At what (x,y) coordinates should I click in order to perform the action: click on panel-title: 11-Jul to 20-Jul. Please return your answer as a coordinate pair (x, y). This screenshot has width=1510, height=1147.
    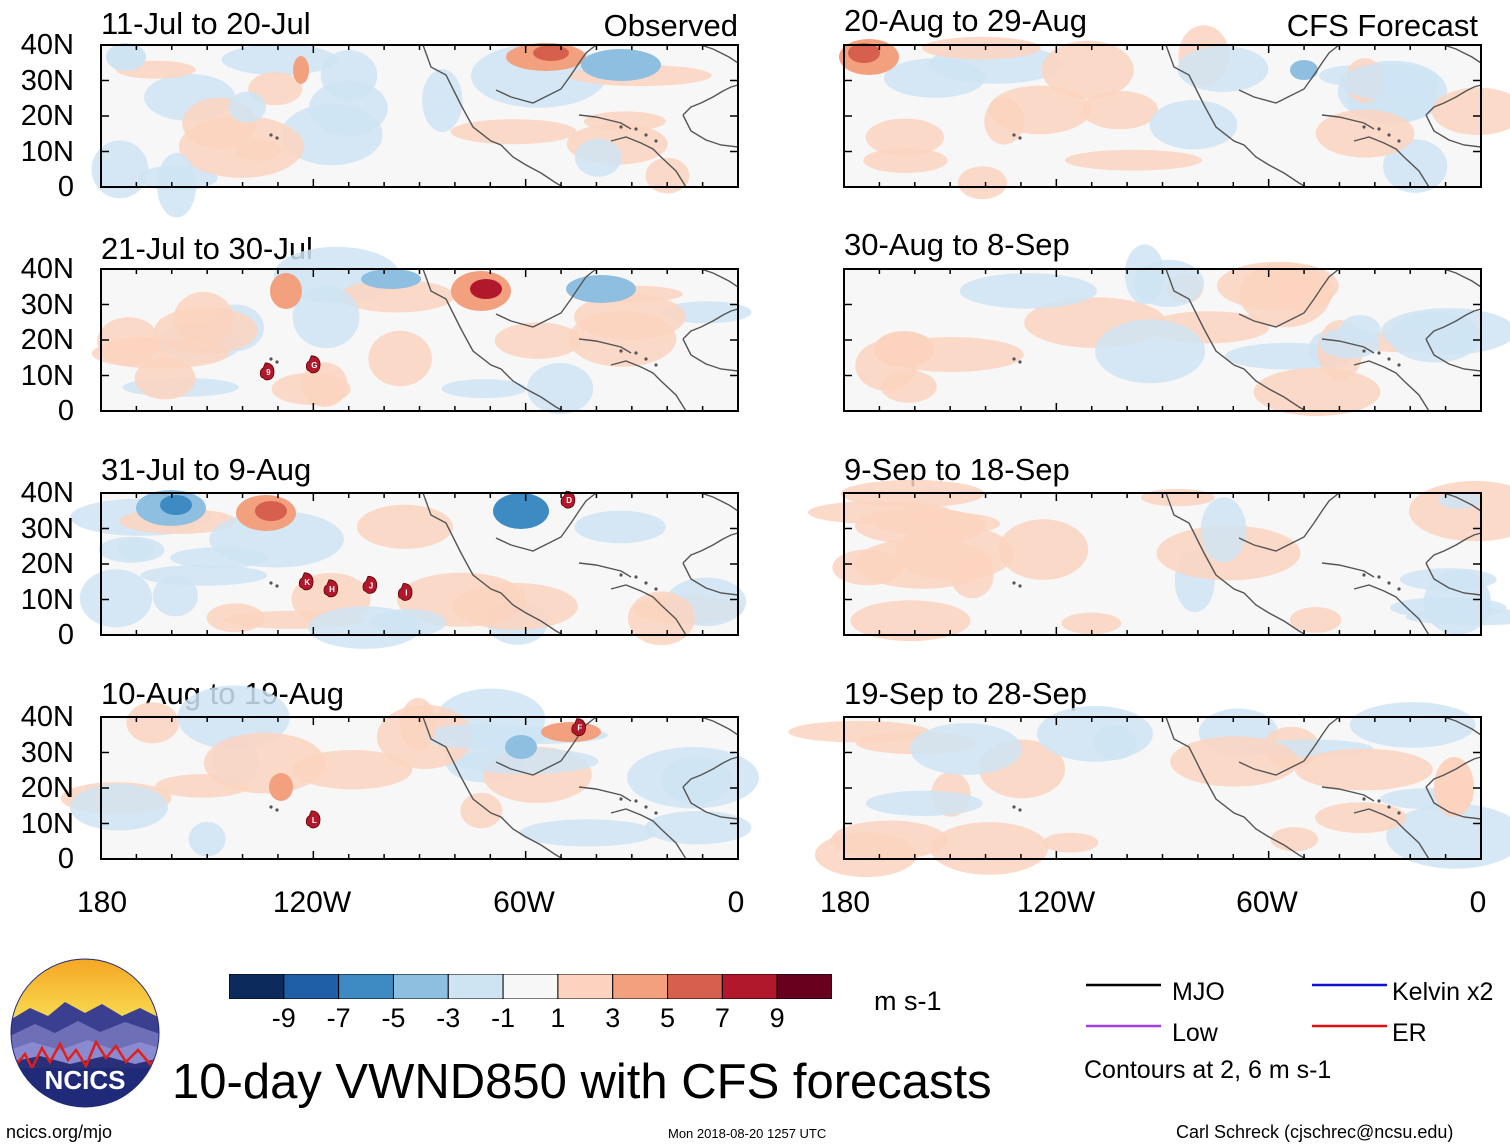
    Looking at the image, I should click on (206, 23).